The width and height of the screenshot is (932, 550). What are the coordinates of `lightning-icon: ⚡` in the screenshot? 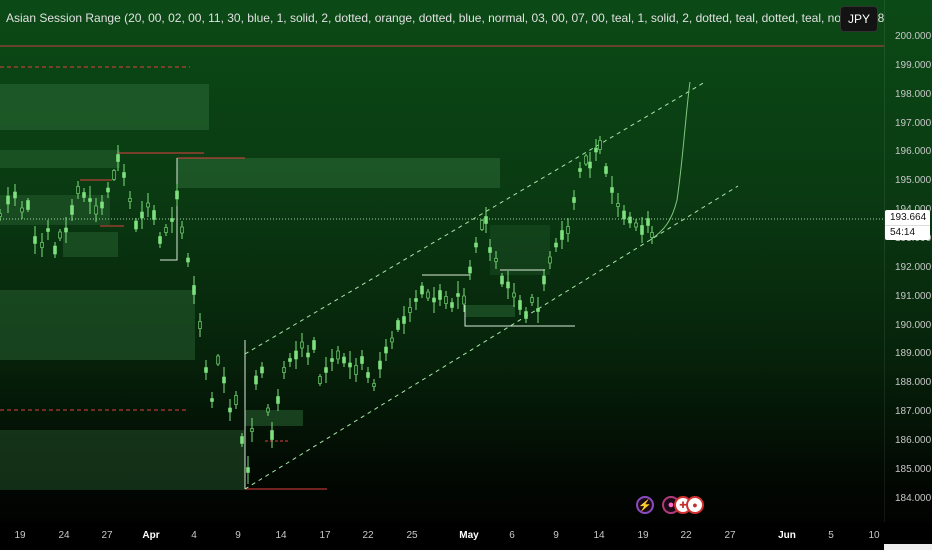 It's located at (645, 505).